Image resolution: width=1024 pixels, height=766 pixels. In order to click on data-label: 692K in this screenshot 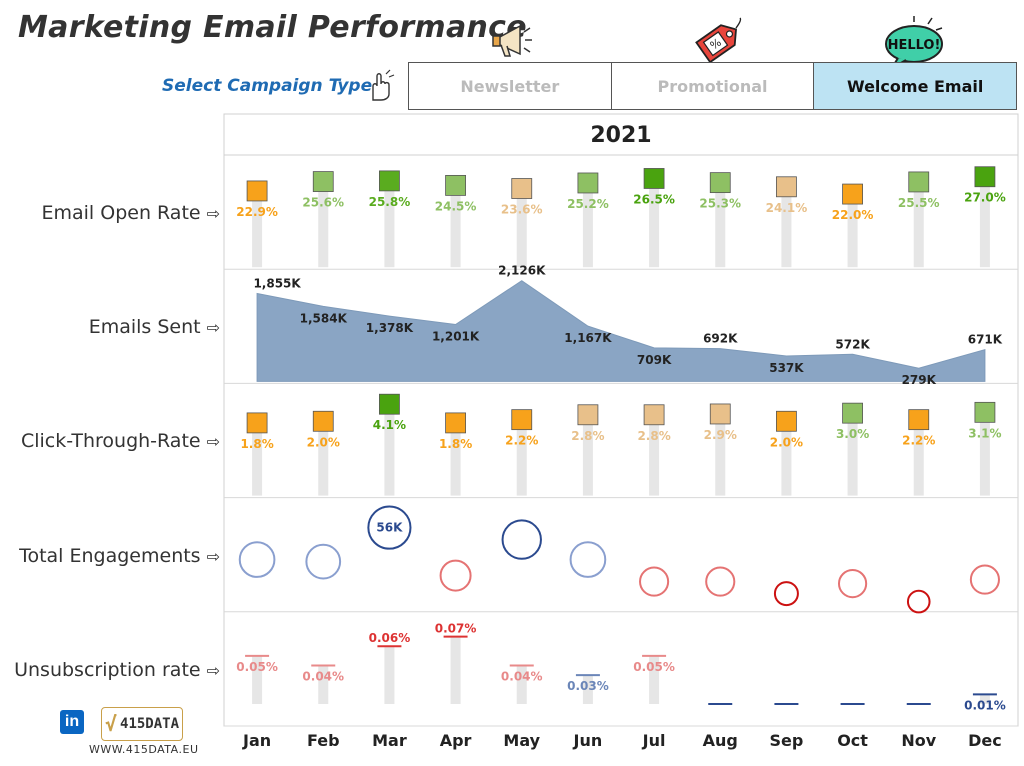, I will do `click(720, 339)`.